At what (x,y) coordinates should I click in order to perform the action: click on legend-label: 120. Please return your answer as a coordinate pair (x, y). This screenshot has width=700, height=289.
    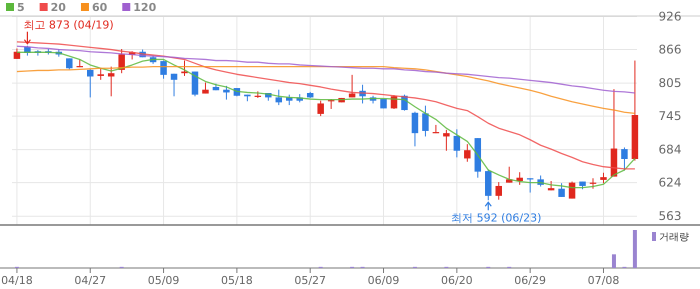
    Looking at the image, I should click on (145, 7).